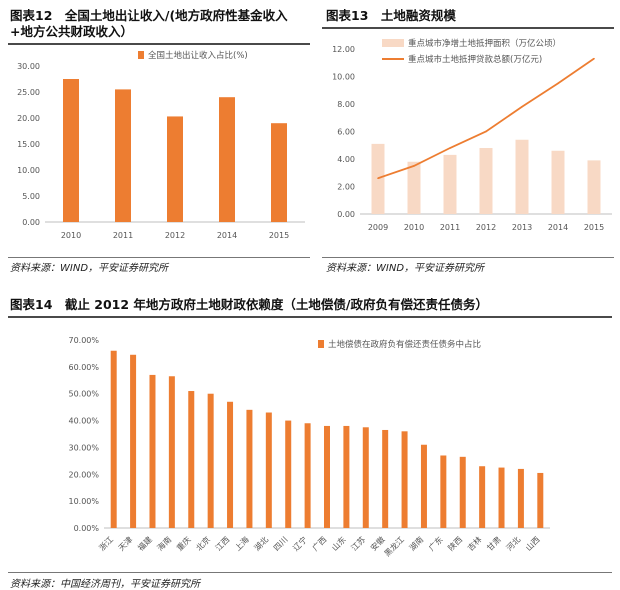 This screenshot has width=620, height=590. Describe the element at coordinates (346, 214) in the screenshot. I see `chart13-ytick-label: 0.00` at that location.